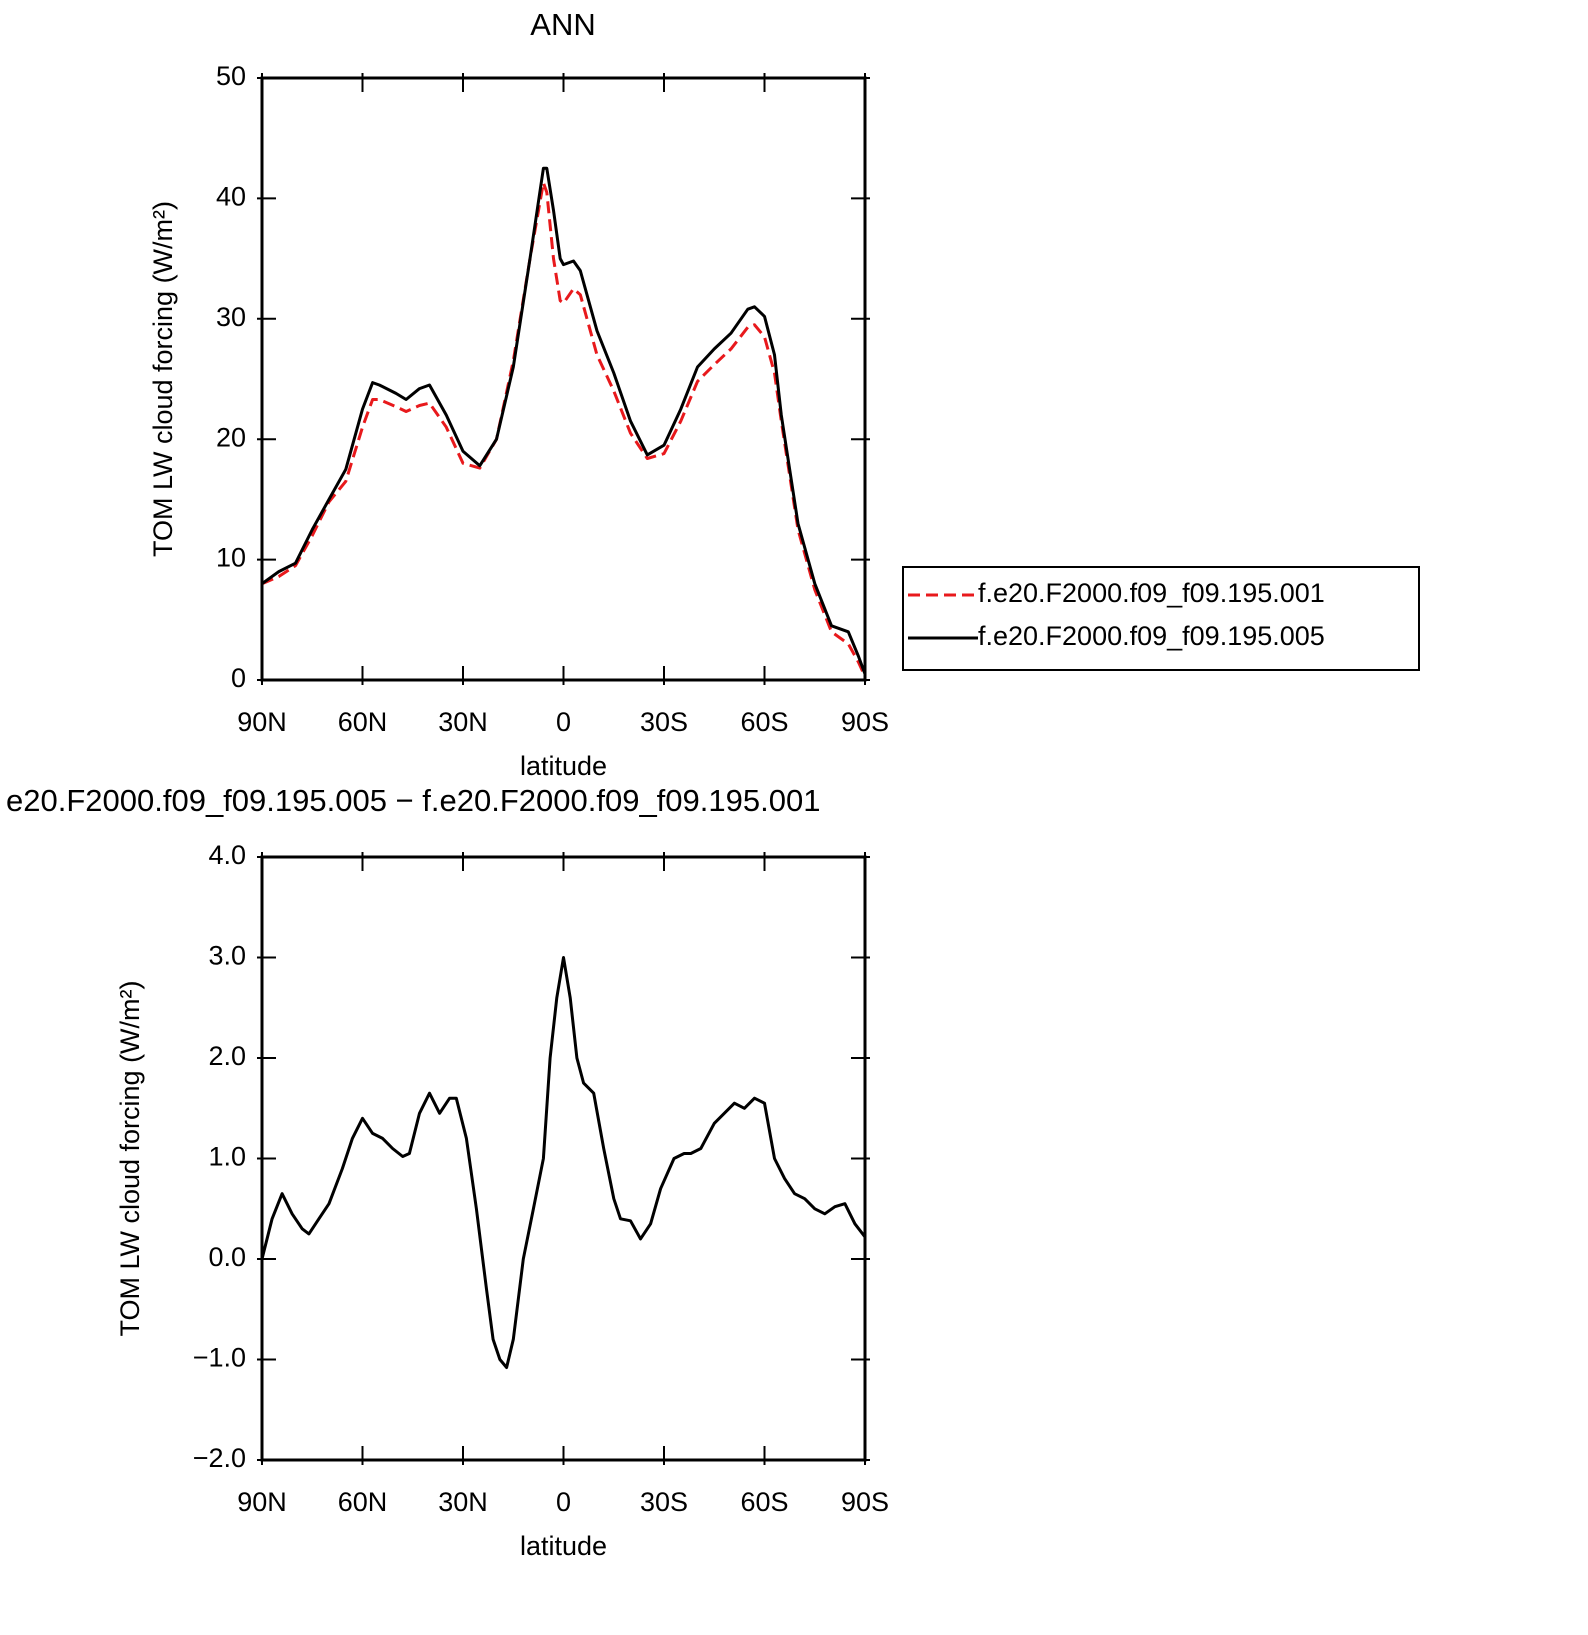 This screenshot has width=1588, height=1635. What do you see at coordinates (562, 24) in the screenshot?
I see `chart-title: ANN` at bounding box center [562, 24].